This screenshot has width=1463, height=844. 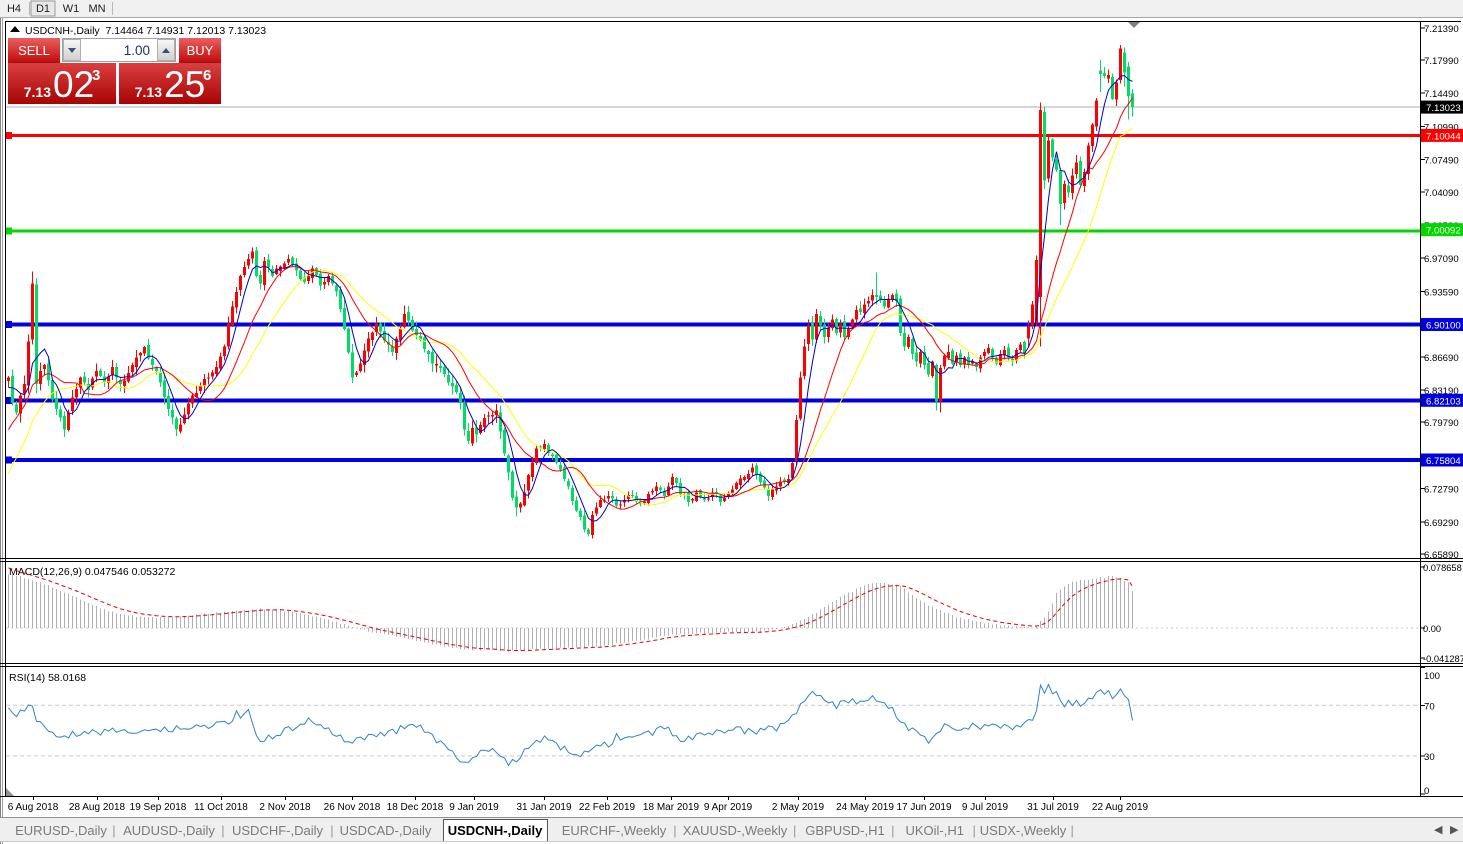 What do you see at coordinates (386, 830) in the screenshot?
I see `svg-text: USDCAD-,Daily` at bounding box center [386, 830].